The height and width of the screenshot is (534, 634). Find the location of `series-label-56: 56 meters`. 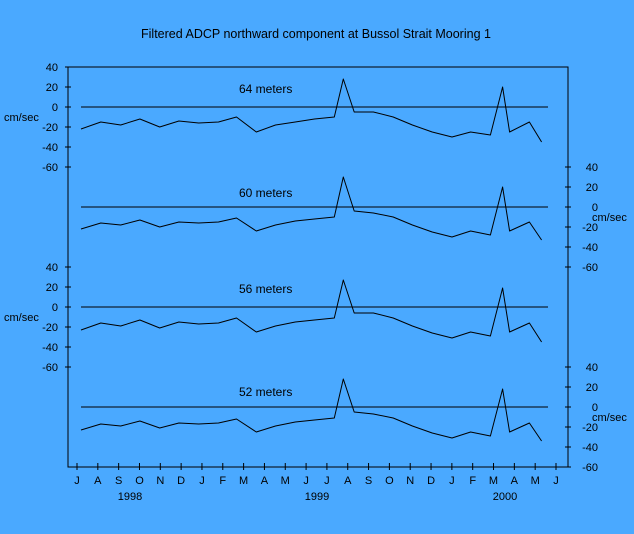

series-label-56: 56 meters is located at coordinates (265, 289).